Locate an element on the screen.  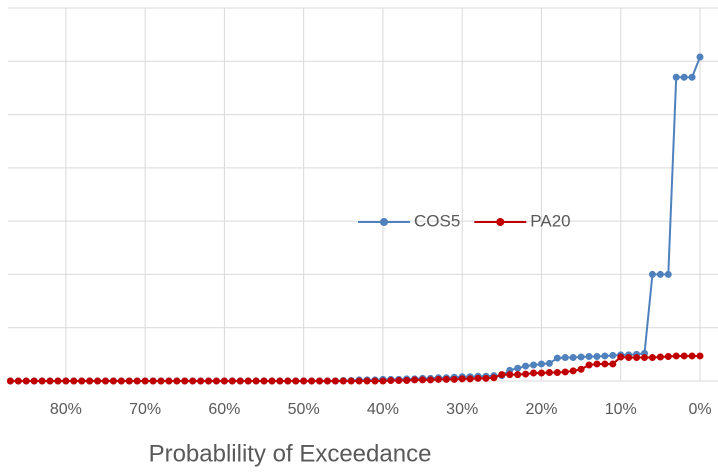
x-tick-label: 80% is located at coordinates (66, 409).